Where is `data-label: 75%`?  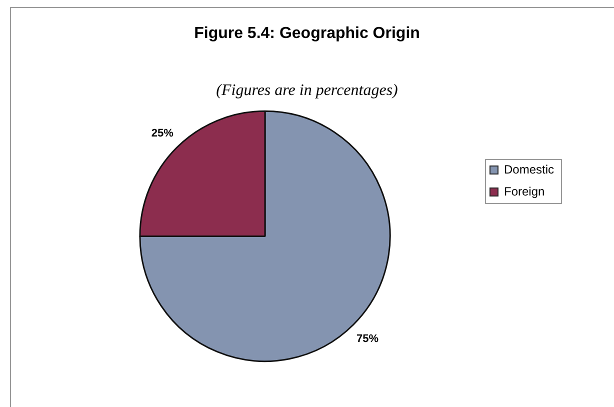 data-label: 75% is located at coordinates (367, 338).